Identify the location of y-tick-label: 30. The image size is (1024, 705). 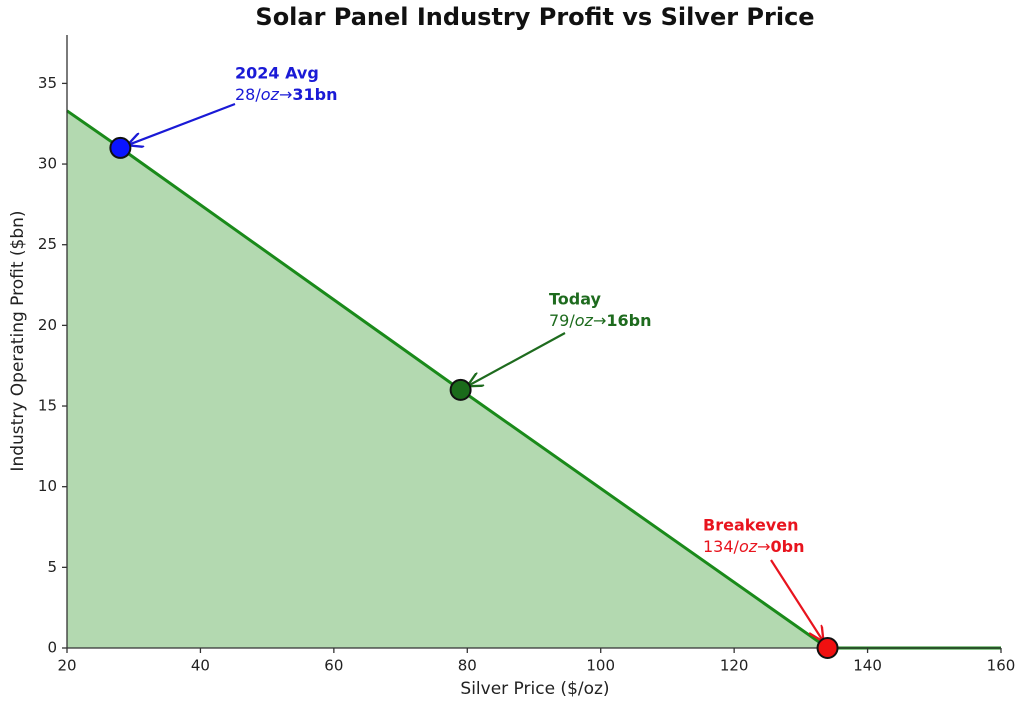
(47, 164).